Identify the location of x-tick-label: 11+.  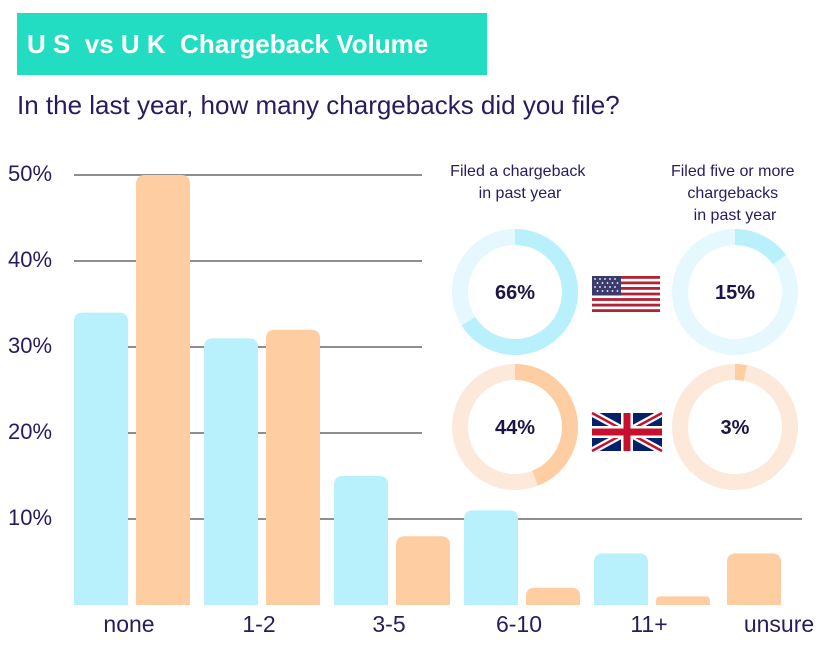
(648, 624).